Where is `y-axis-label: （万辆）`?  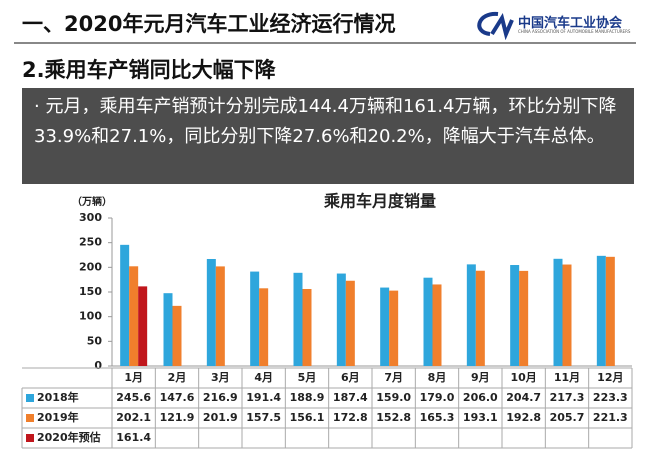 y-axis-label: （万辆） is located at coordinates (92, 201).